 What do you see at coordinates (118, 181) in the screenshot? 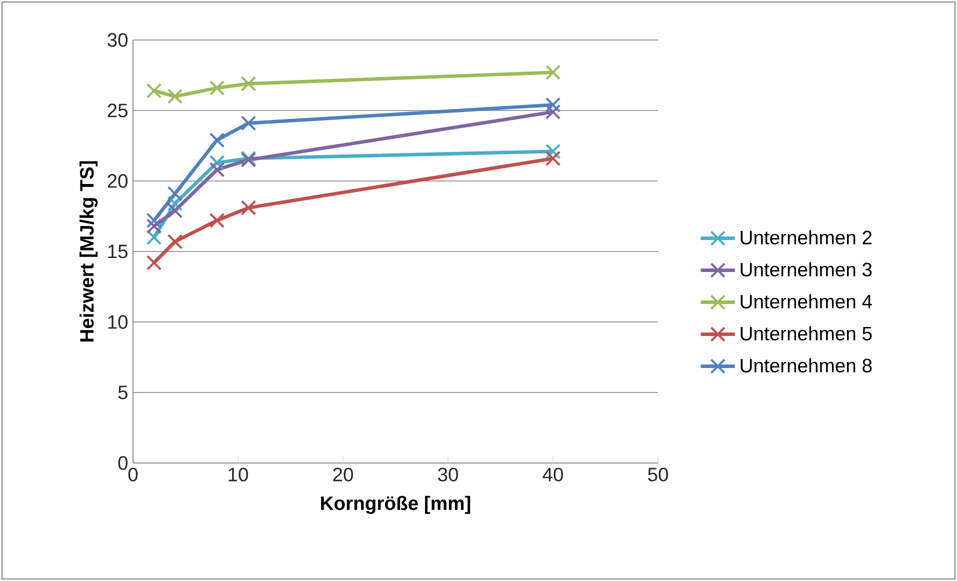
I see `y-tick-label: 20` at bounding box center [118, 181].